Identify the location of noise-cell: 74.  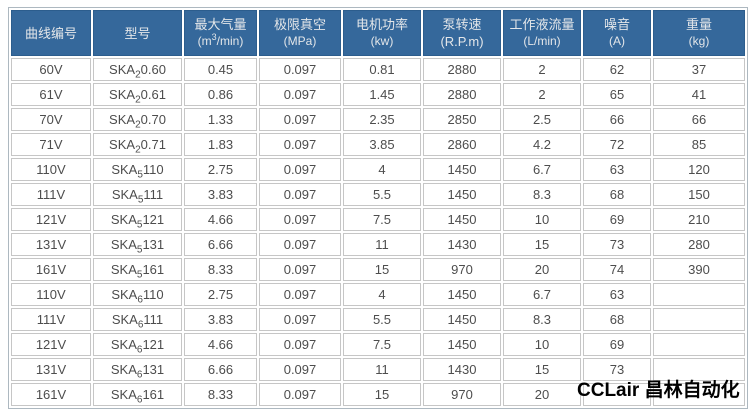
(617, 269).